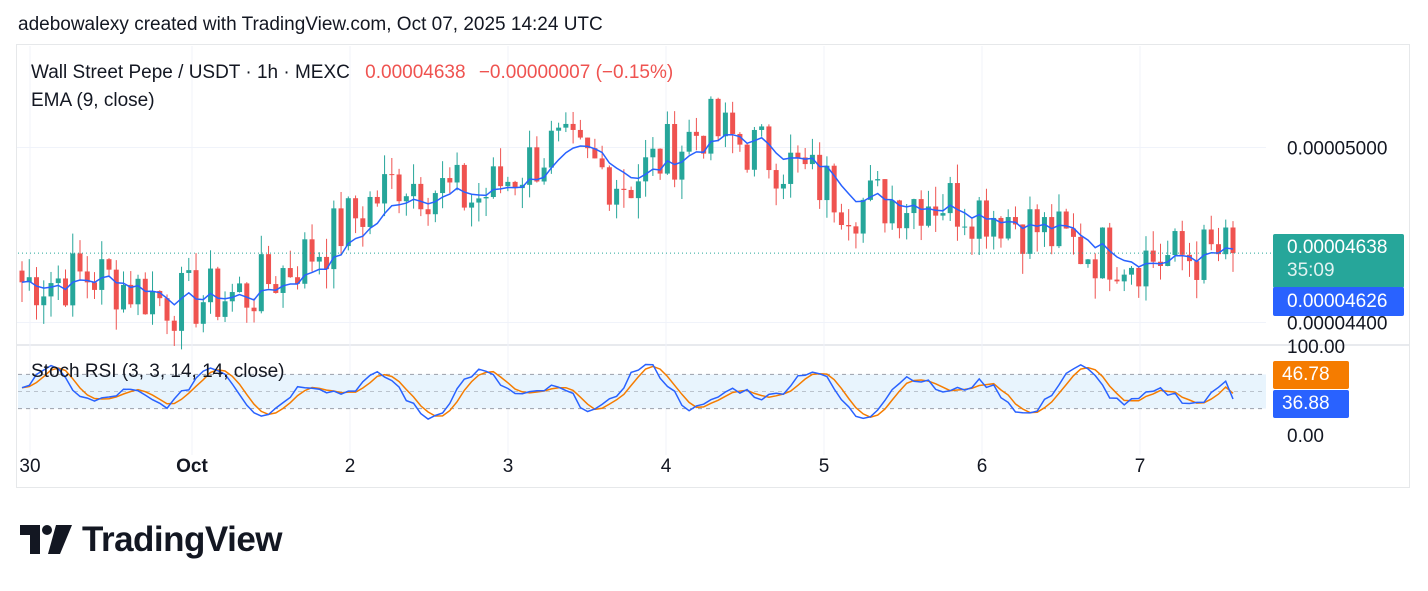  Describe the element at coordinates (1311, 404) in the screenshot. I see `stoch-k-tag: 36.88` at that location.